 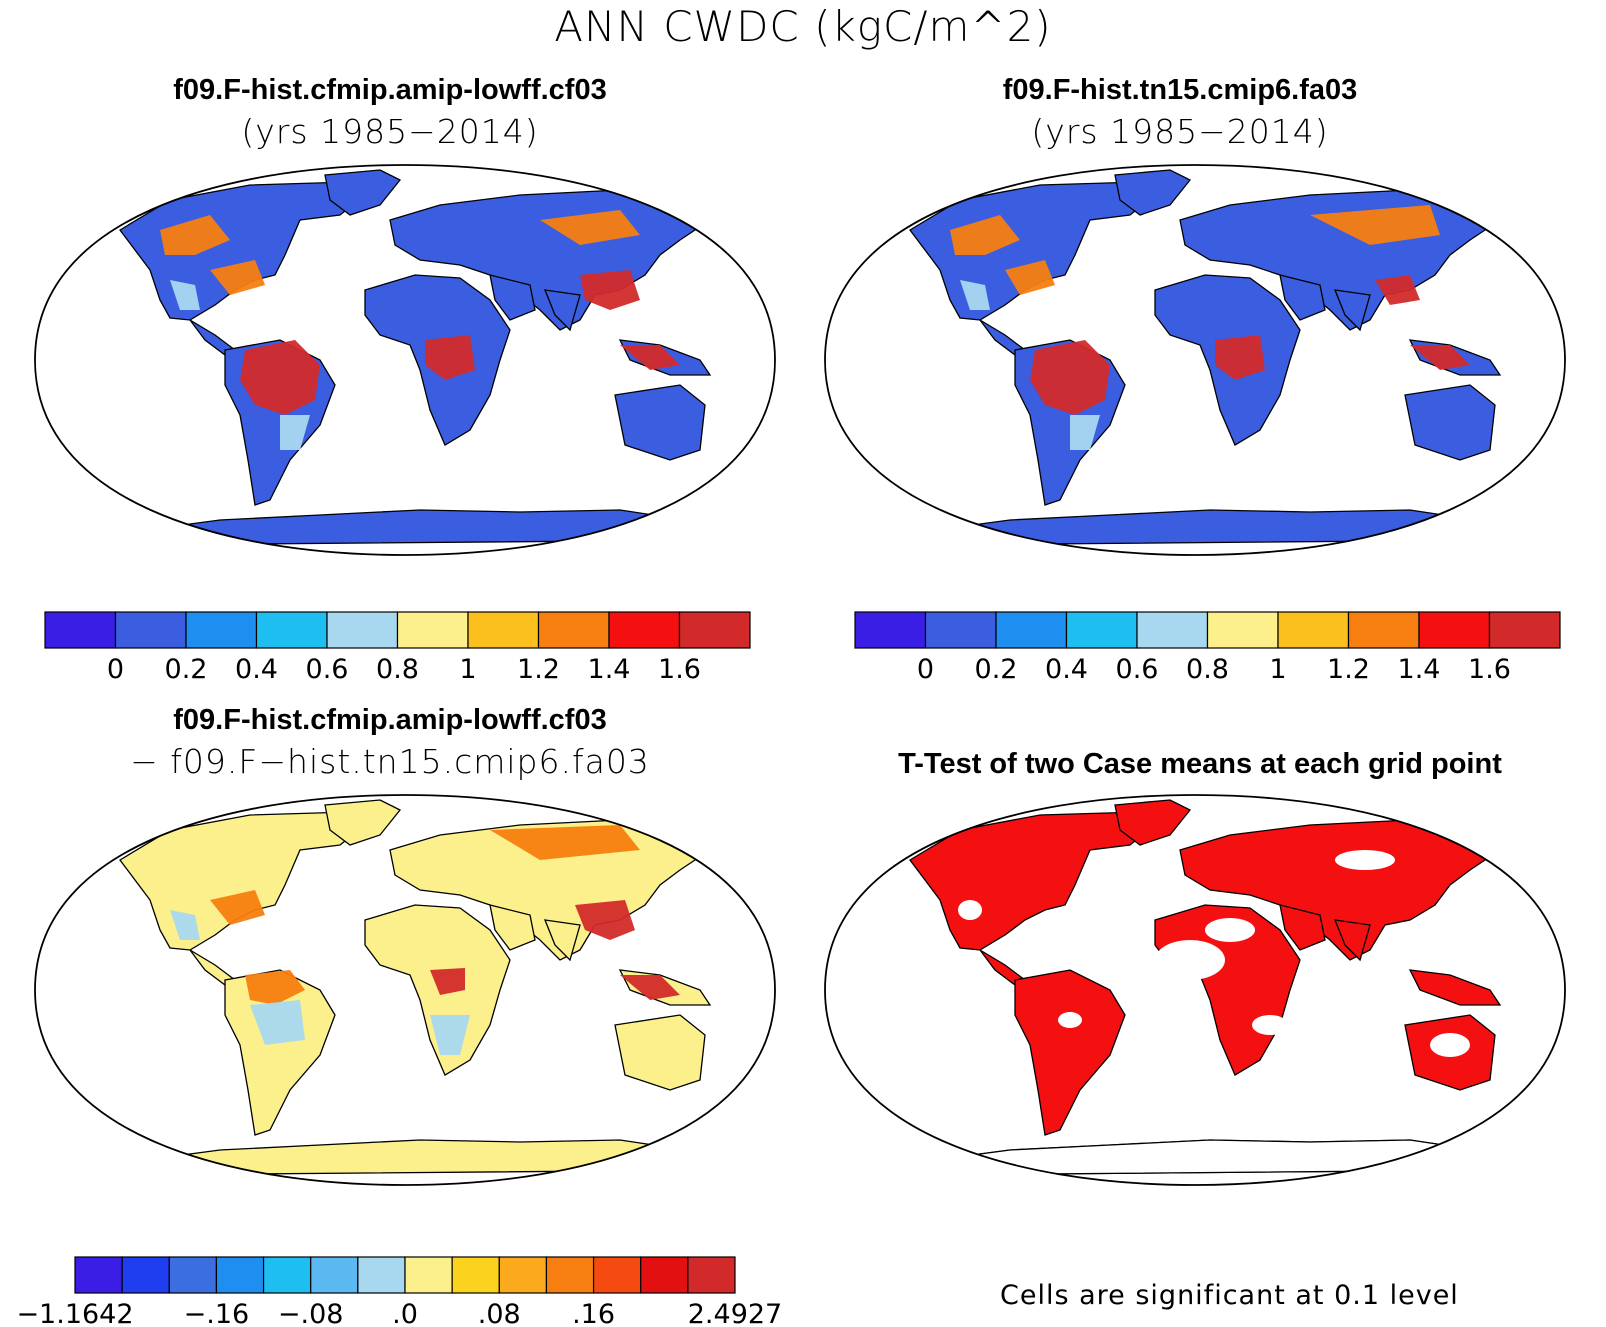 I want to click on map-panel-top-left, so click(x=405, y=360).